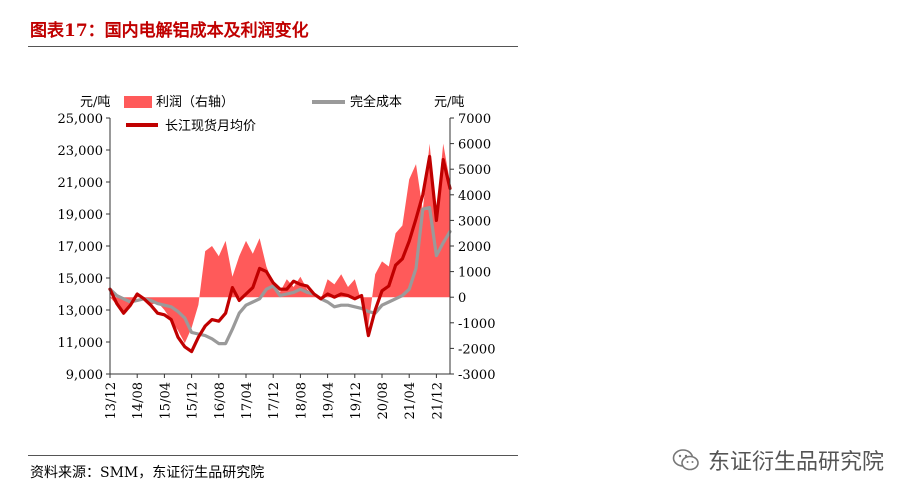  I want to click on series-cost-line, so click(280, 276).